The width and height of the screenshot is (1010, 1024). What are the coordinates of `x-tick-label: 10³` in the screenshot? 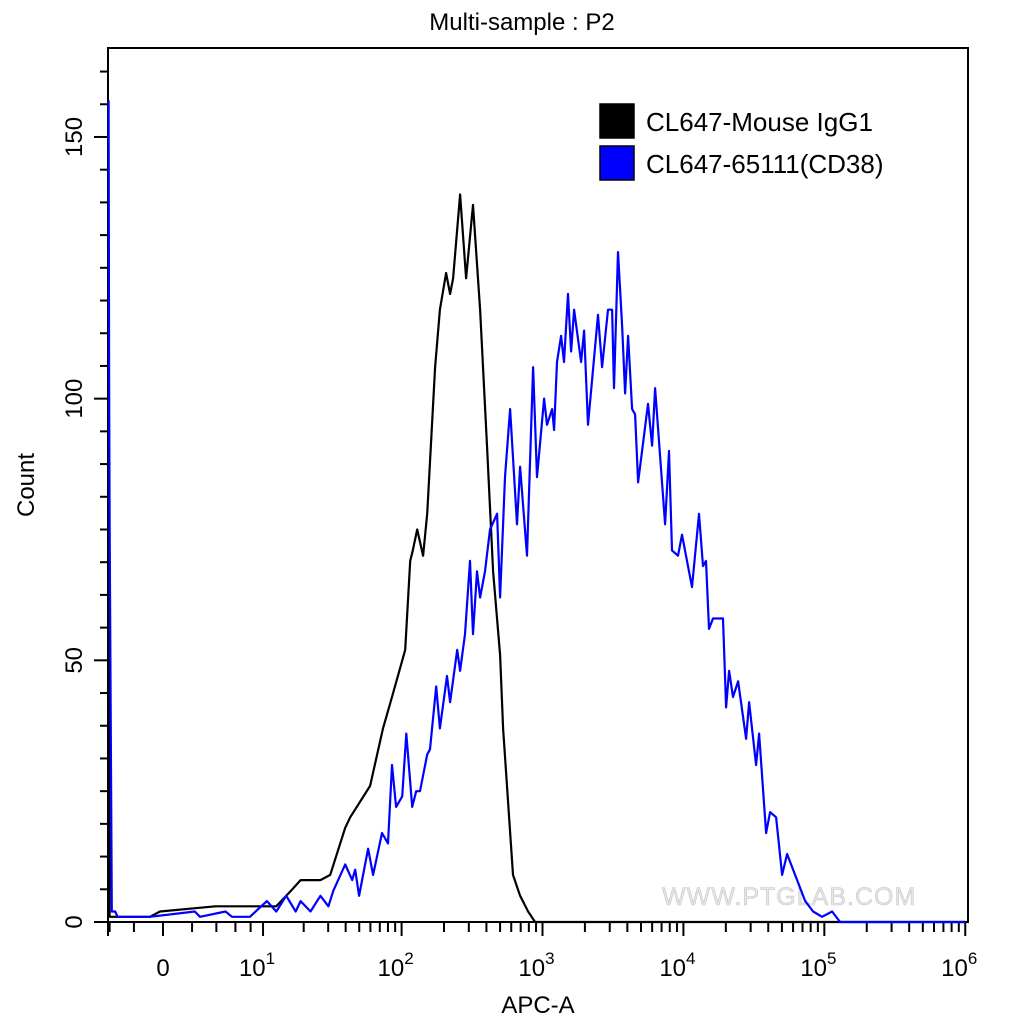 It's located at (536, 965).